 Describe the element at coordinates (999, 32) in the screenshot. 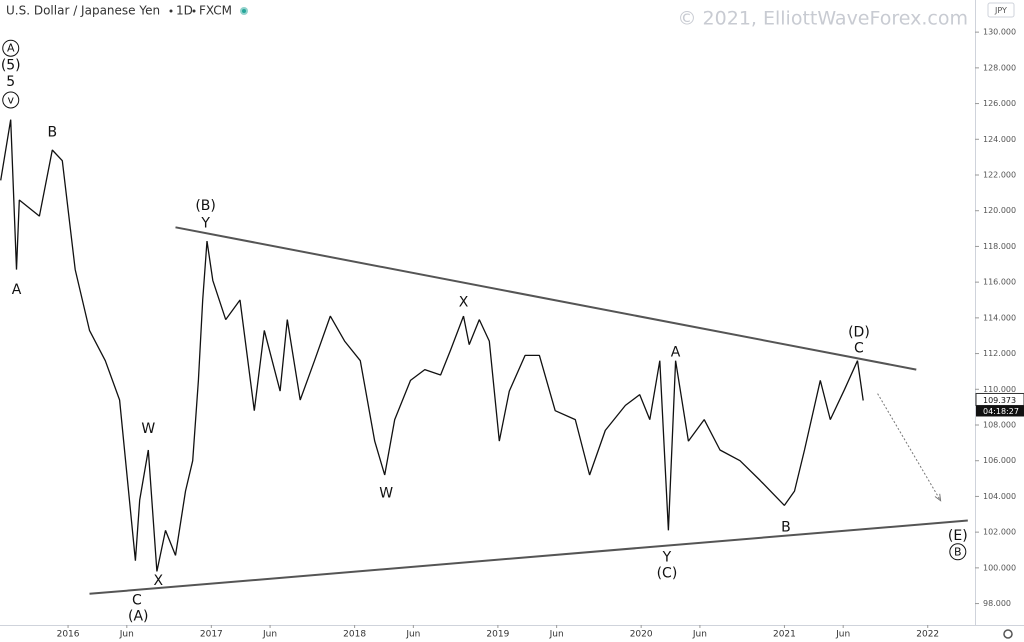

I see `y-tick-label: 130.000` at that location.